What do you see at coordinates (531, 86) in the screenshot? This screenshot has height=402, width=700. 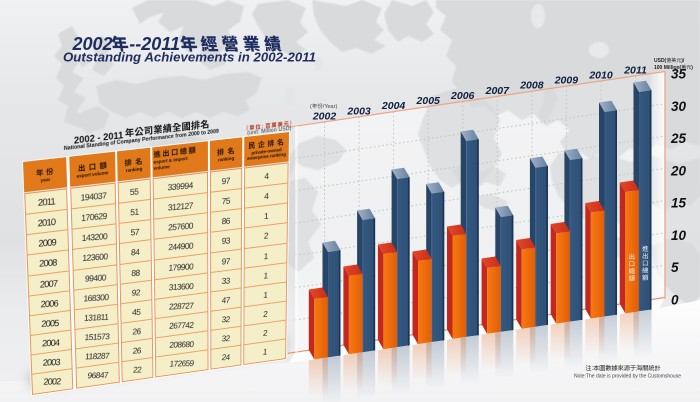 I see `svg-text: 2008` at bounding box center [531, 86].